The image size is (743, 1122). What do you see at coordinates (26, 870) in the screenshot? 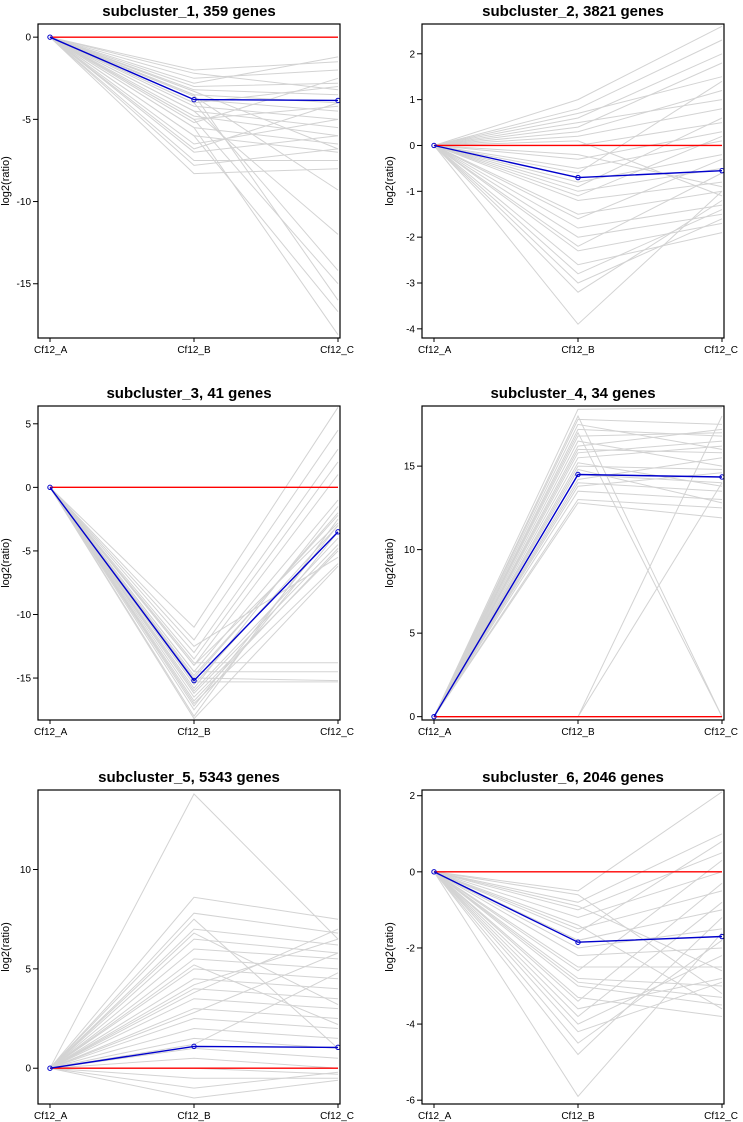
I see `y-tick-label: 10` at bounding box center [26, 870].